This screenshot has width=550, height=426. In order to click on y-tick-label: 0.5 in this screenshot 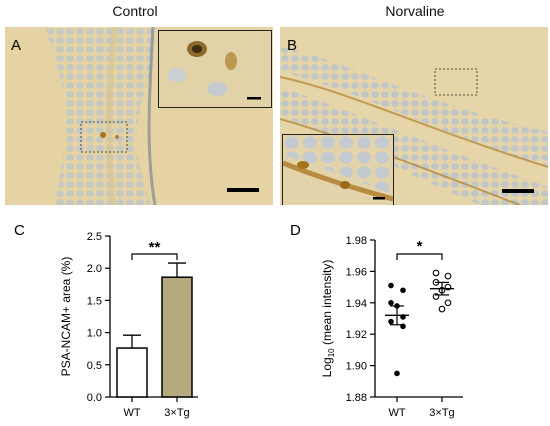, I will do `click(94, 366)`.